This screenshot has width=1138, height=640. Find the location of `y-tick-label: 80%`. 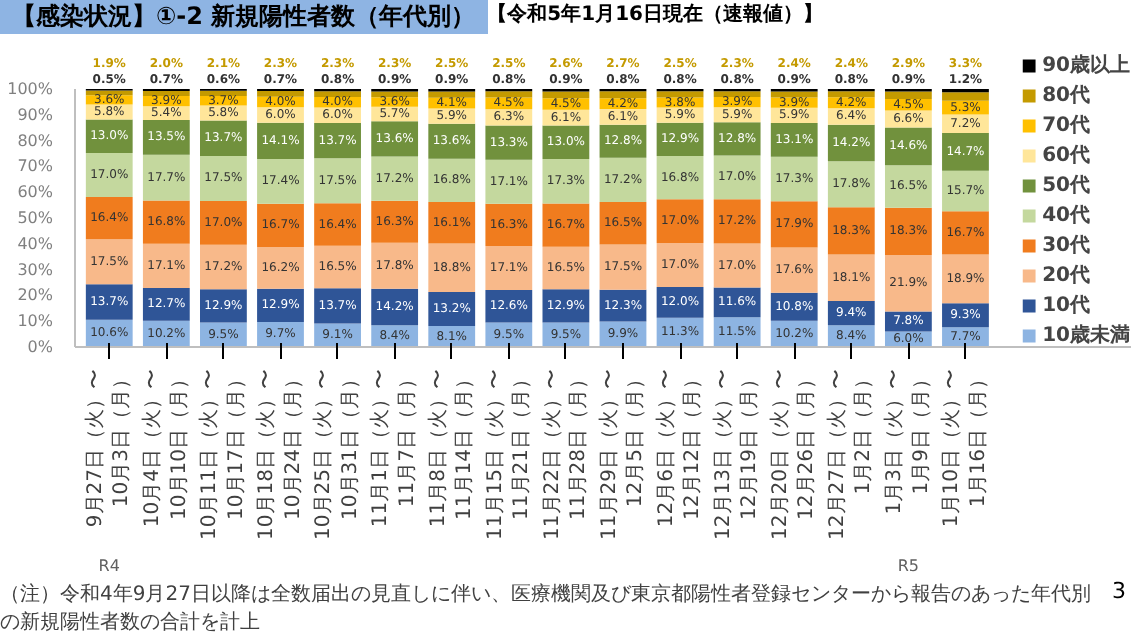

y-tick-label: 80% is located at coordinates (35, 140).